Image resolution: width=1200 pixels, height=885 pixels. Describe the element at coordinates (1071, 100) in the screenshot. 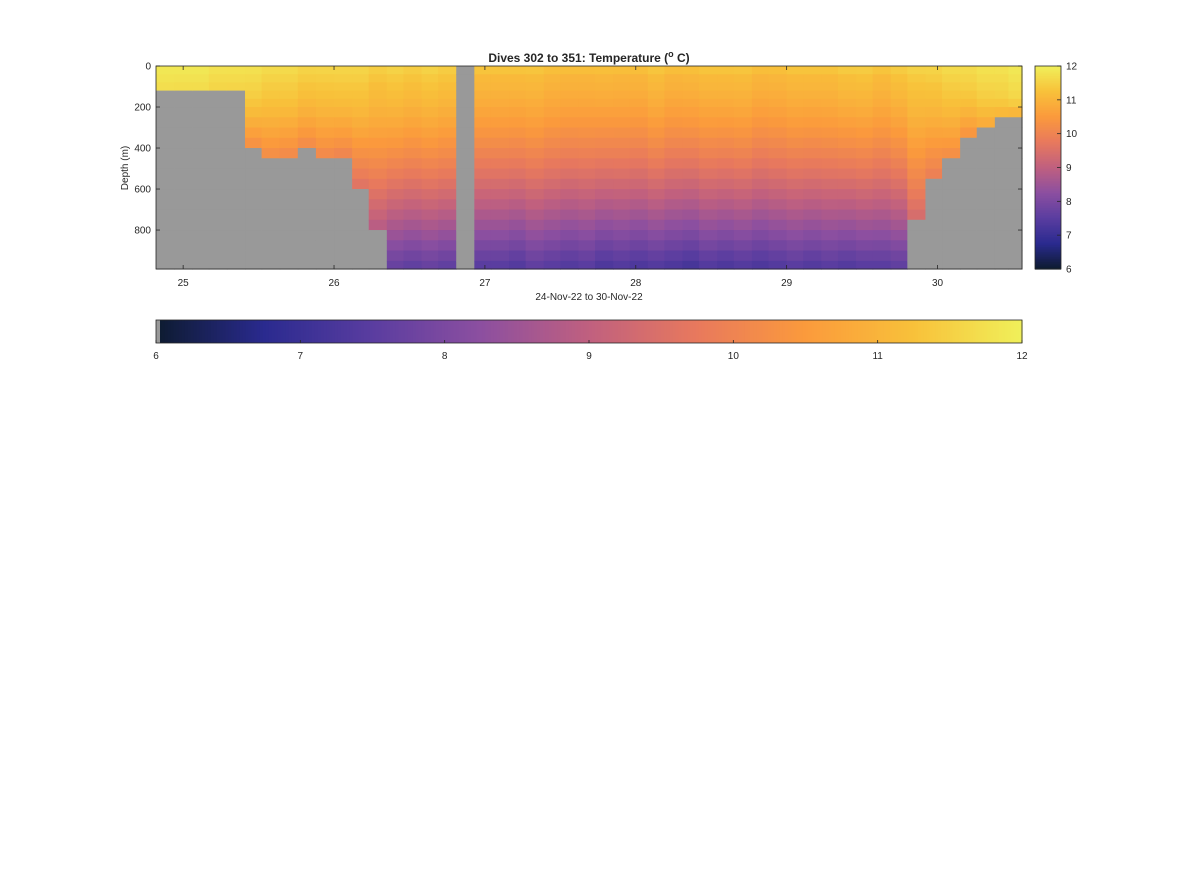

I see `colorbar-right-tick-label: 11` at that location.